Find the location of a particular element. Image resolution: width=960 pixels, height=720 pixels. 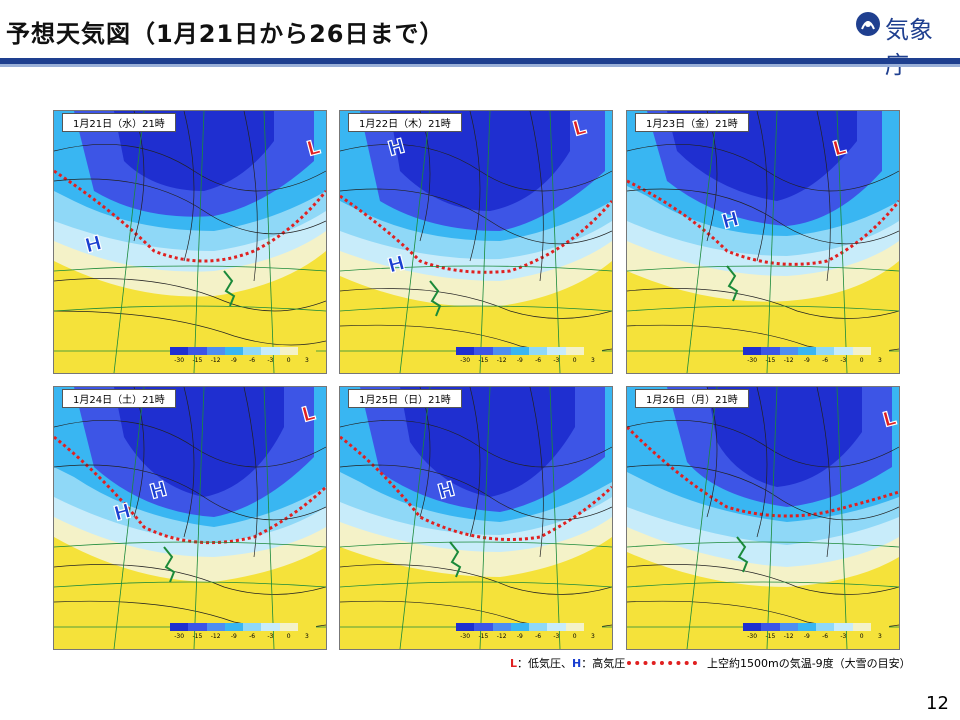

pressure-legend: L：低気圧、H：高気圧 is located at coordinates (567, 663).